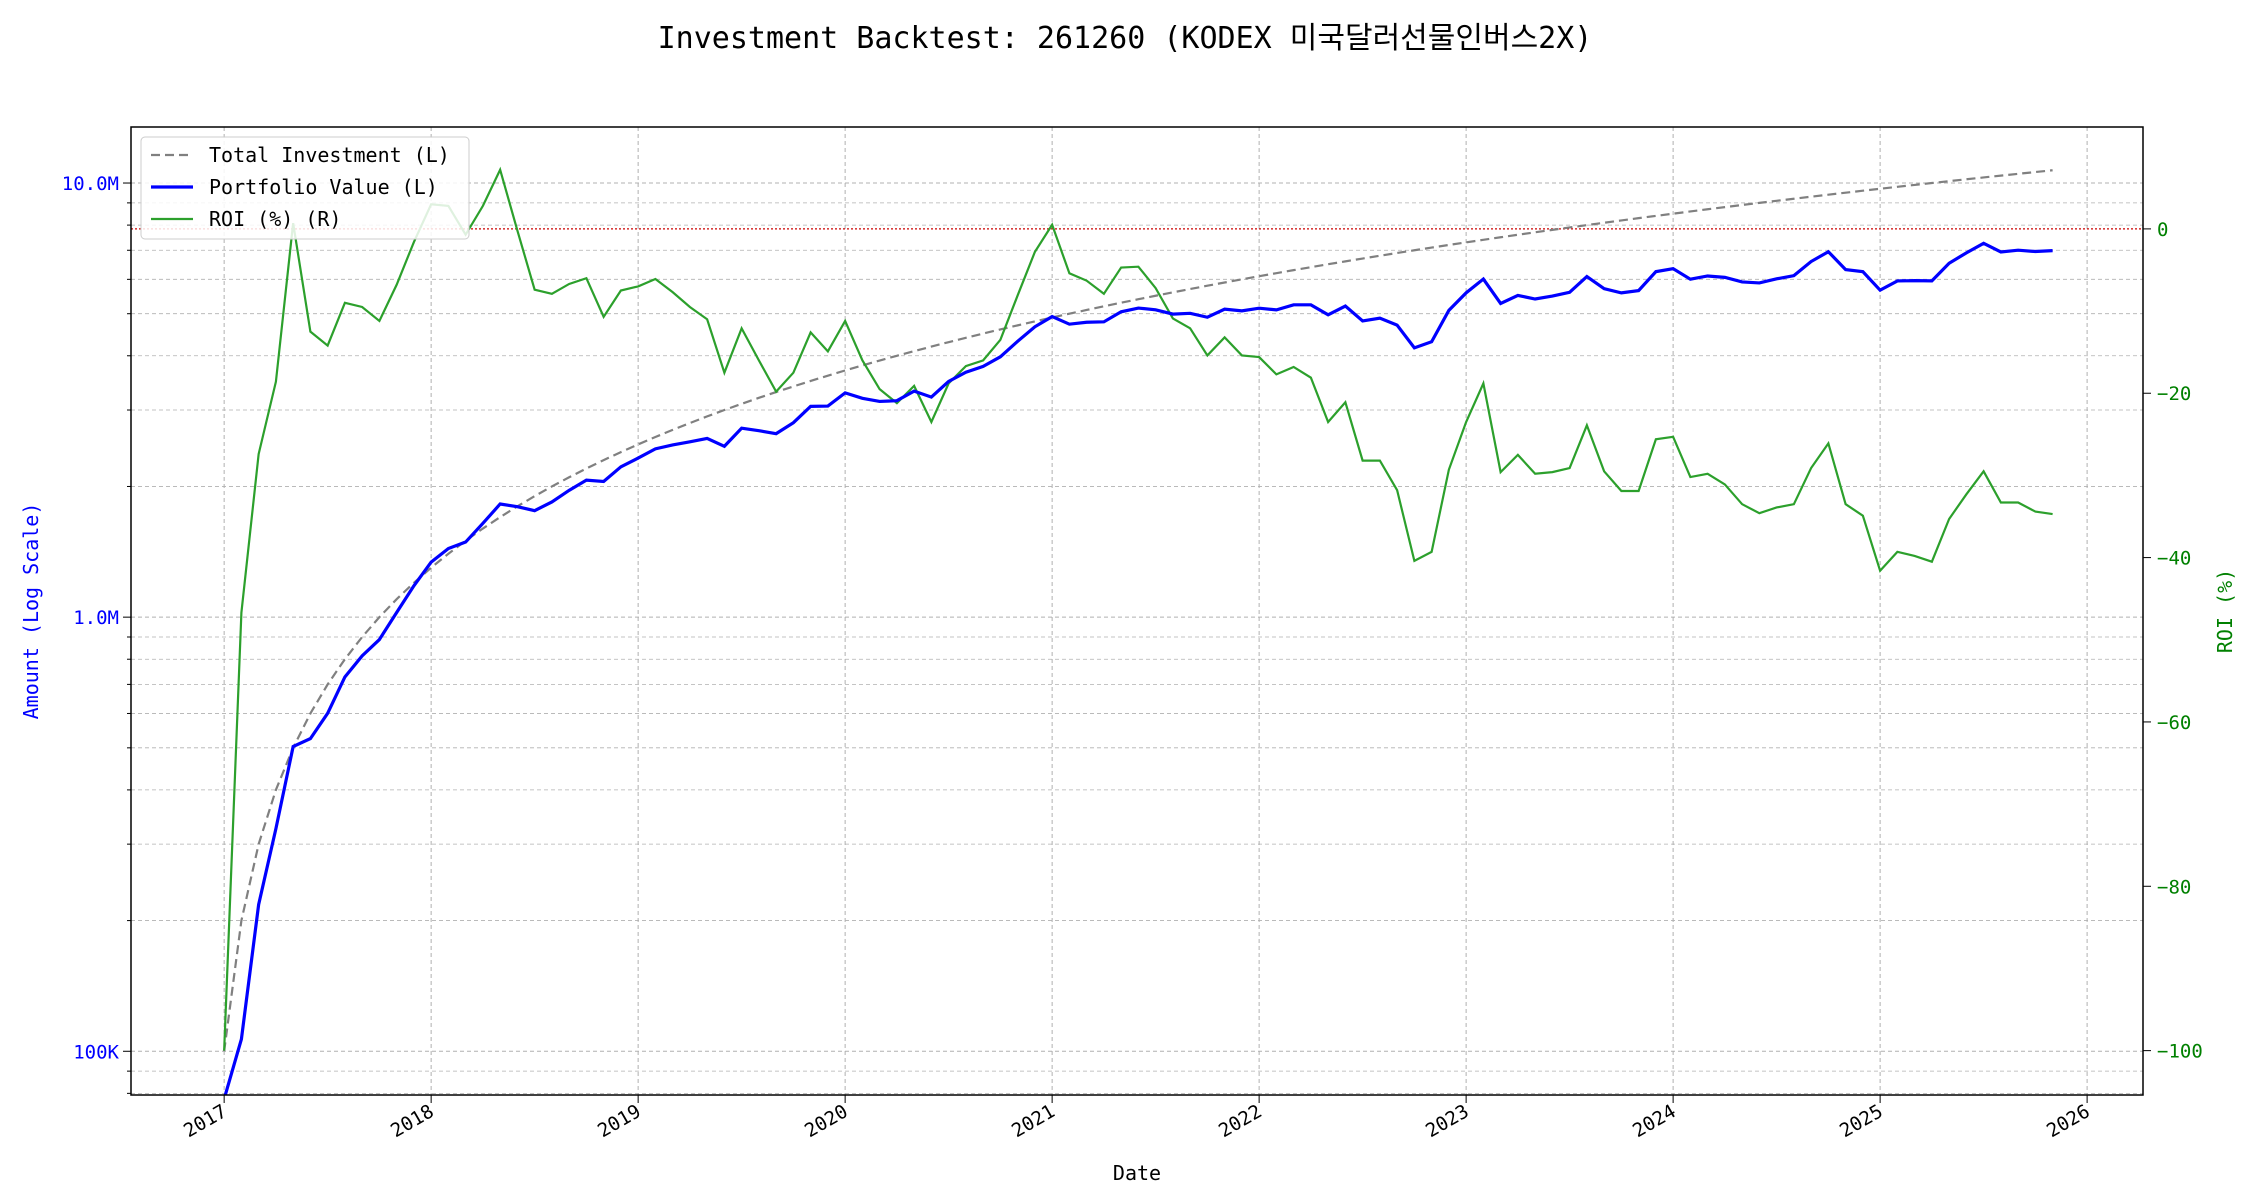 The width and height of the screenshot is (2250, 1200). What do you see at coordinates (2174, 887) in the screenshot?
I see `y-right-tick-label: −80` at bounding box center [2174, 887].